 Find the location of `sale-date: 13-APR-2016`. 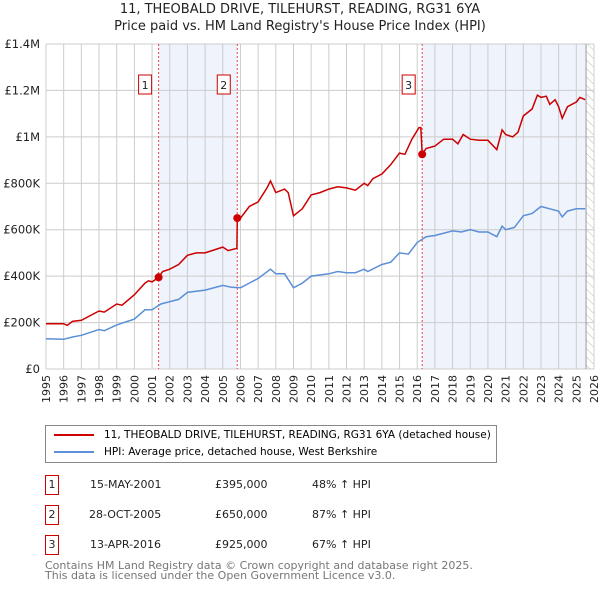

sale-date: 13-APR-2016 is located at coordinates (126, 544).